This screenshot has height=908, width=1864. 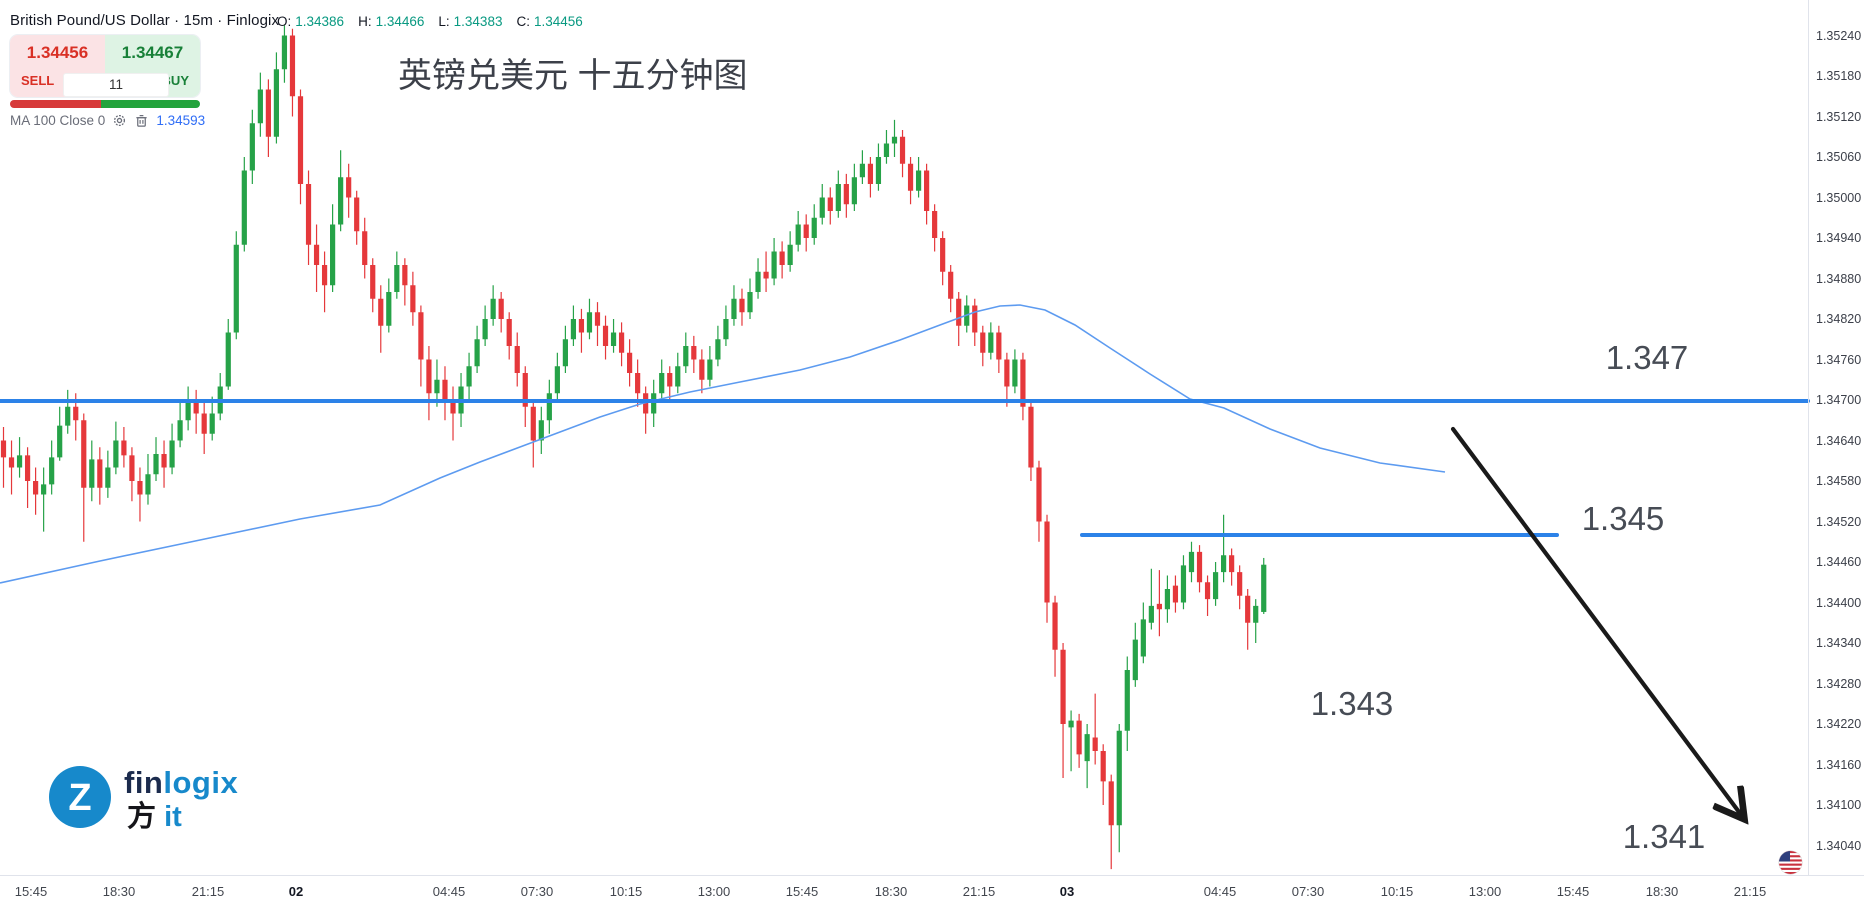 I want to click on annotation-1.341: 1.341, so click(x=1664, y=836).